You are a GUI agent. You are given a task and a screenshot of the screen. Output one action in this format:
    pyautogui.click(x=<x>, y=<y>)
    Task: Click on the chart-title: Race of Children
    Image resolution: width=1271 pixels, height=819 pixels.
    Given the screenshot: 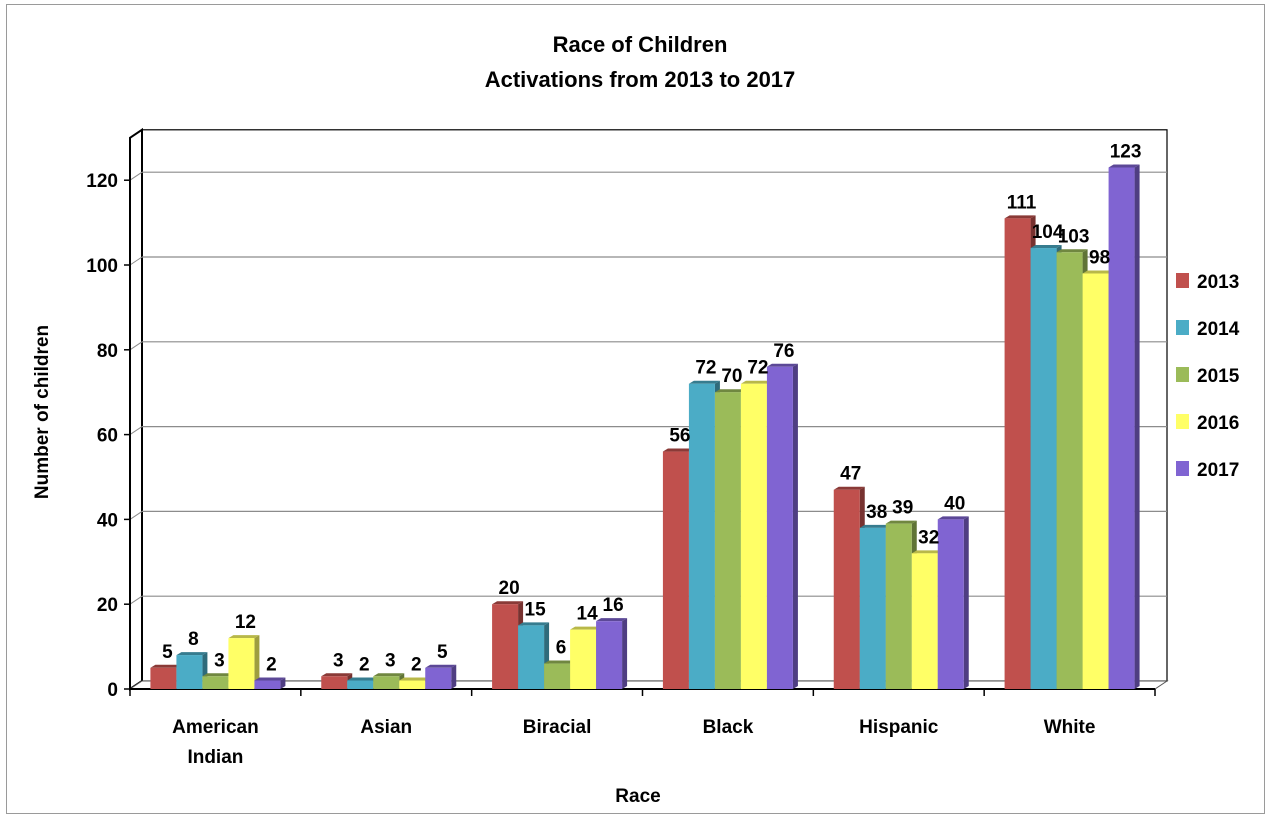 What is the action you would take?
    pyautogui.click(x=640, y=44)
    